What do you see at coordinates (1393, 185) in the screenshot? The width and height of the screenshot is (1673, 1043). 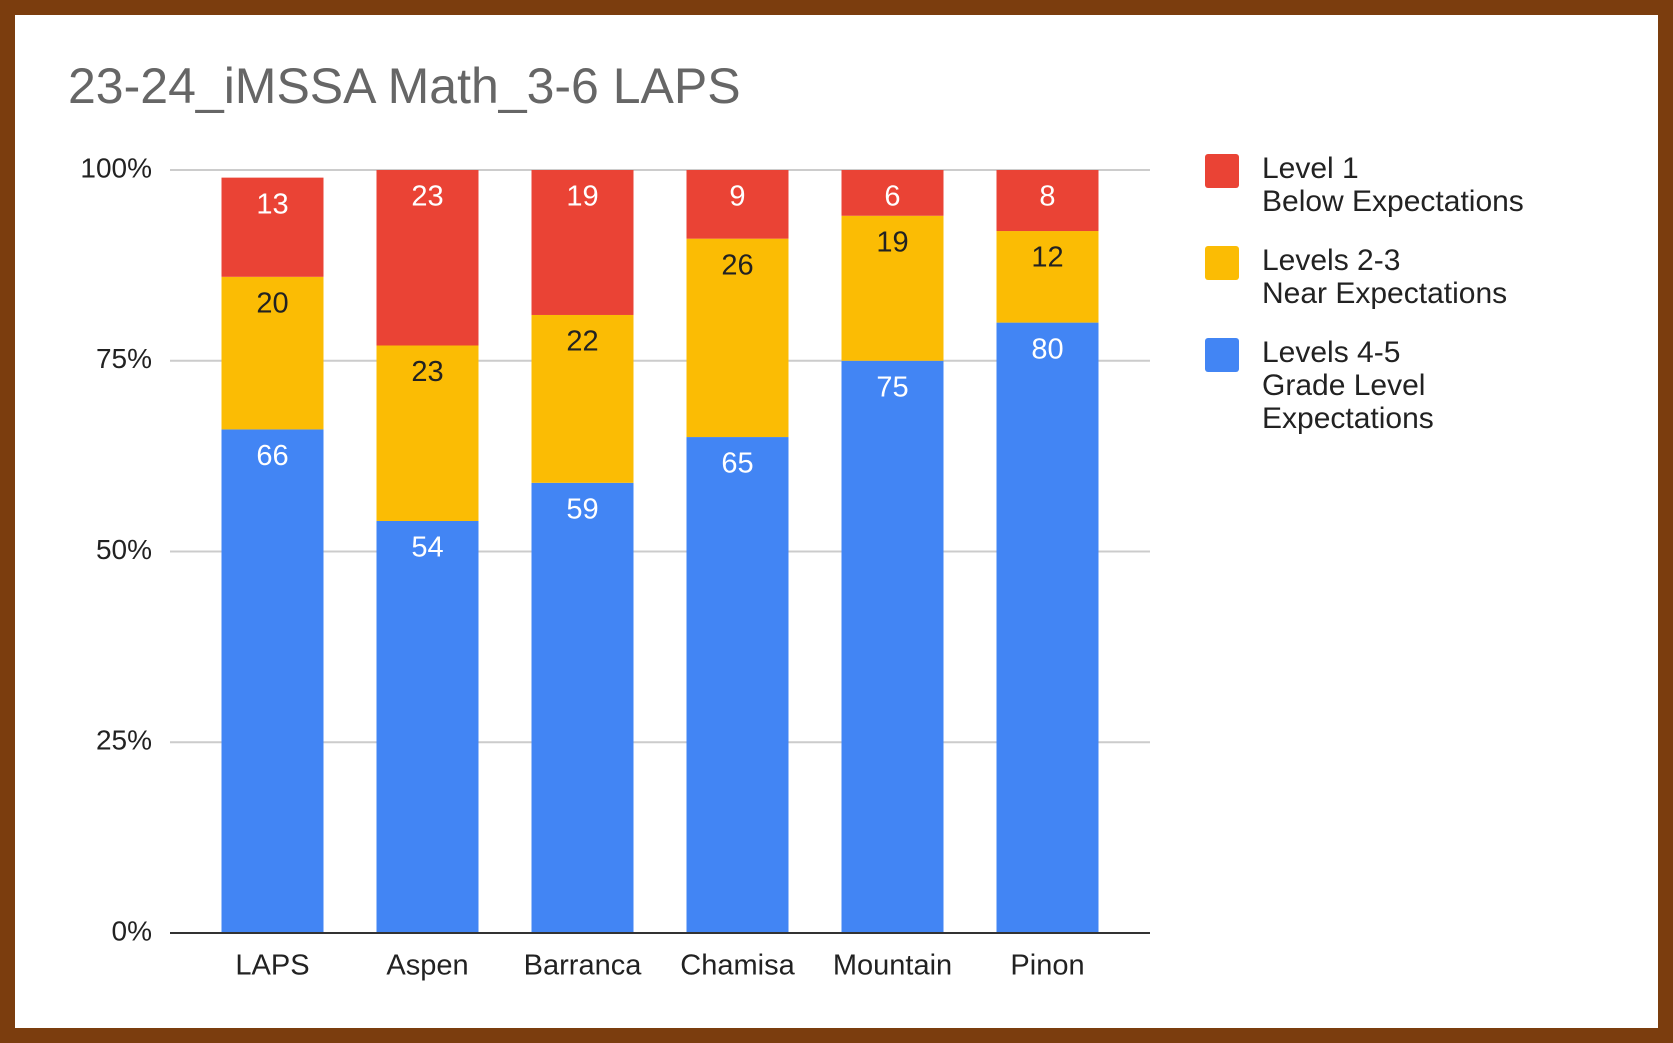 I see `legend-label: Level 1 Below Expectations` at bounding box center [1393, 185].